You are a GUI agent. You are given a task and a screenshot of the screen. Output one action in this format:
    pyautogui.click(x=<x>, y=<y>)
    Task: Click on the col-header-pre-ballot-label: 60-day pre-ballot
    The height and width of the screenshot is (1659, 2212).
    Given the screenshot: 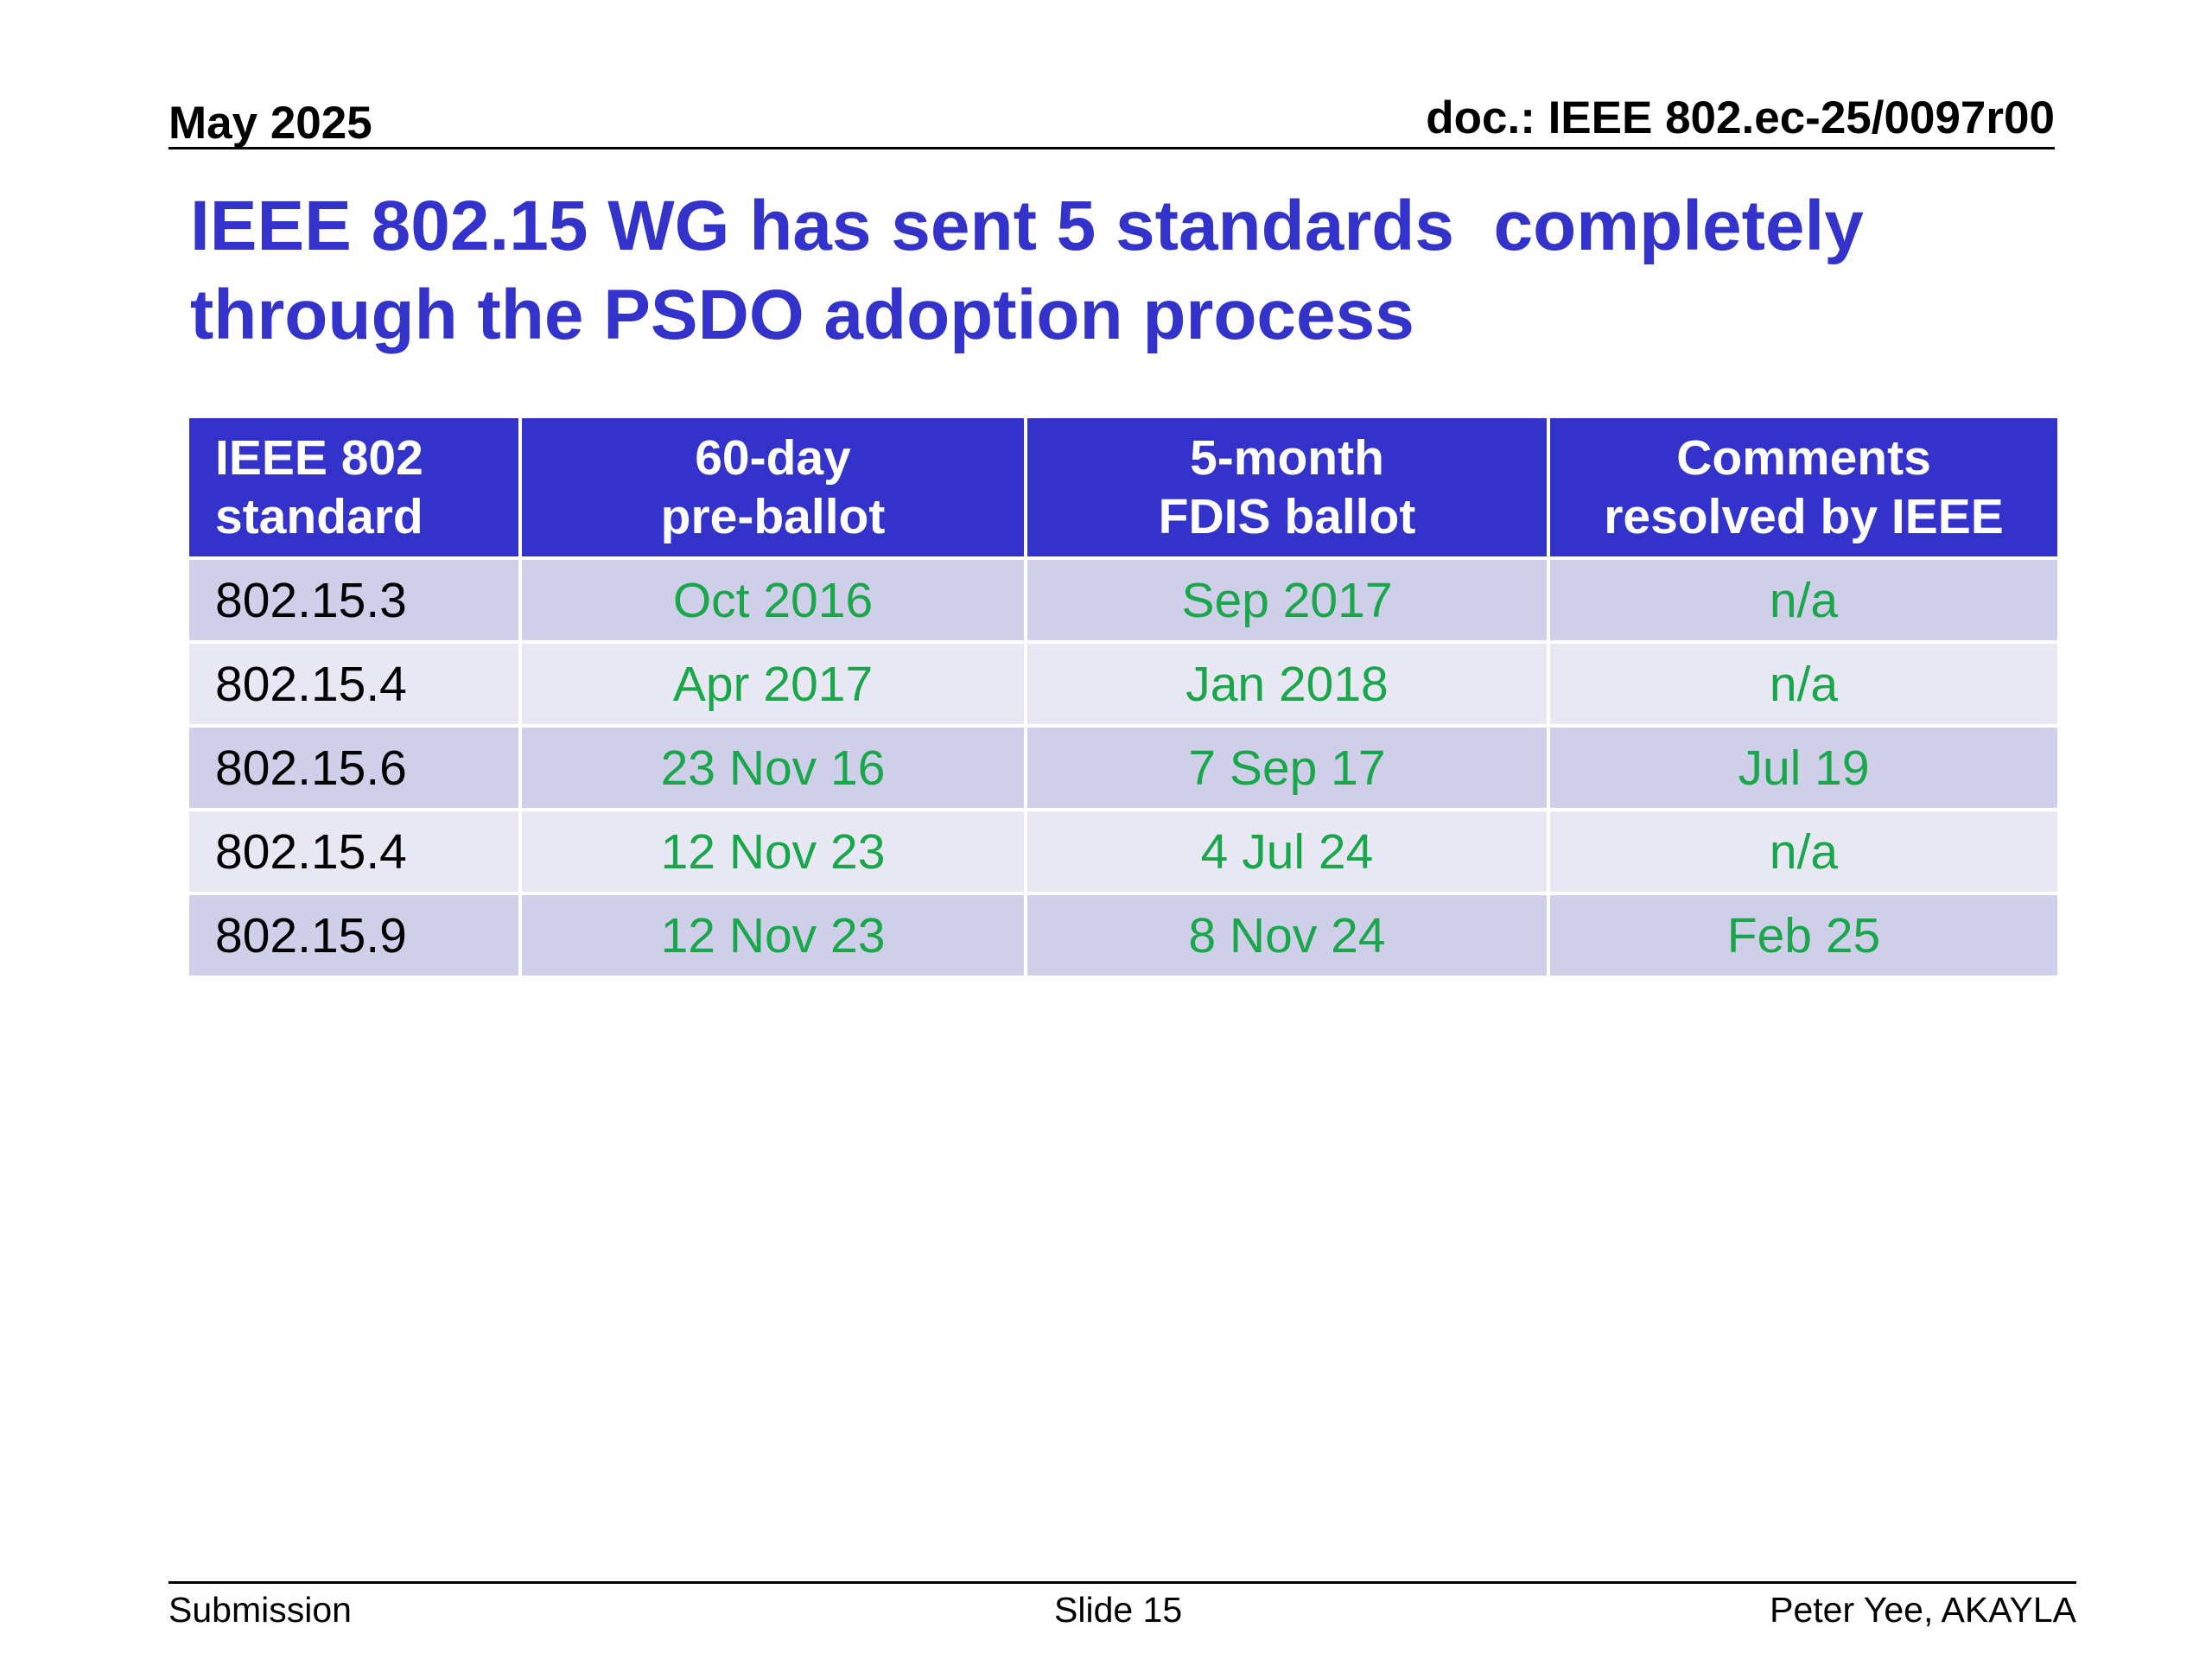 What is the action you would take?
    pyautogui.click(x=773, y=487)
    